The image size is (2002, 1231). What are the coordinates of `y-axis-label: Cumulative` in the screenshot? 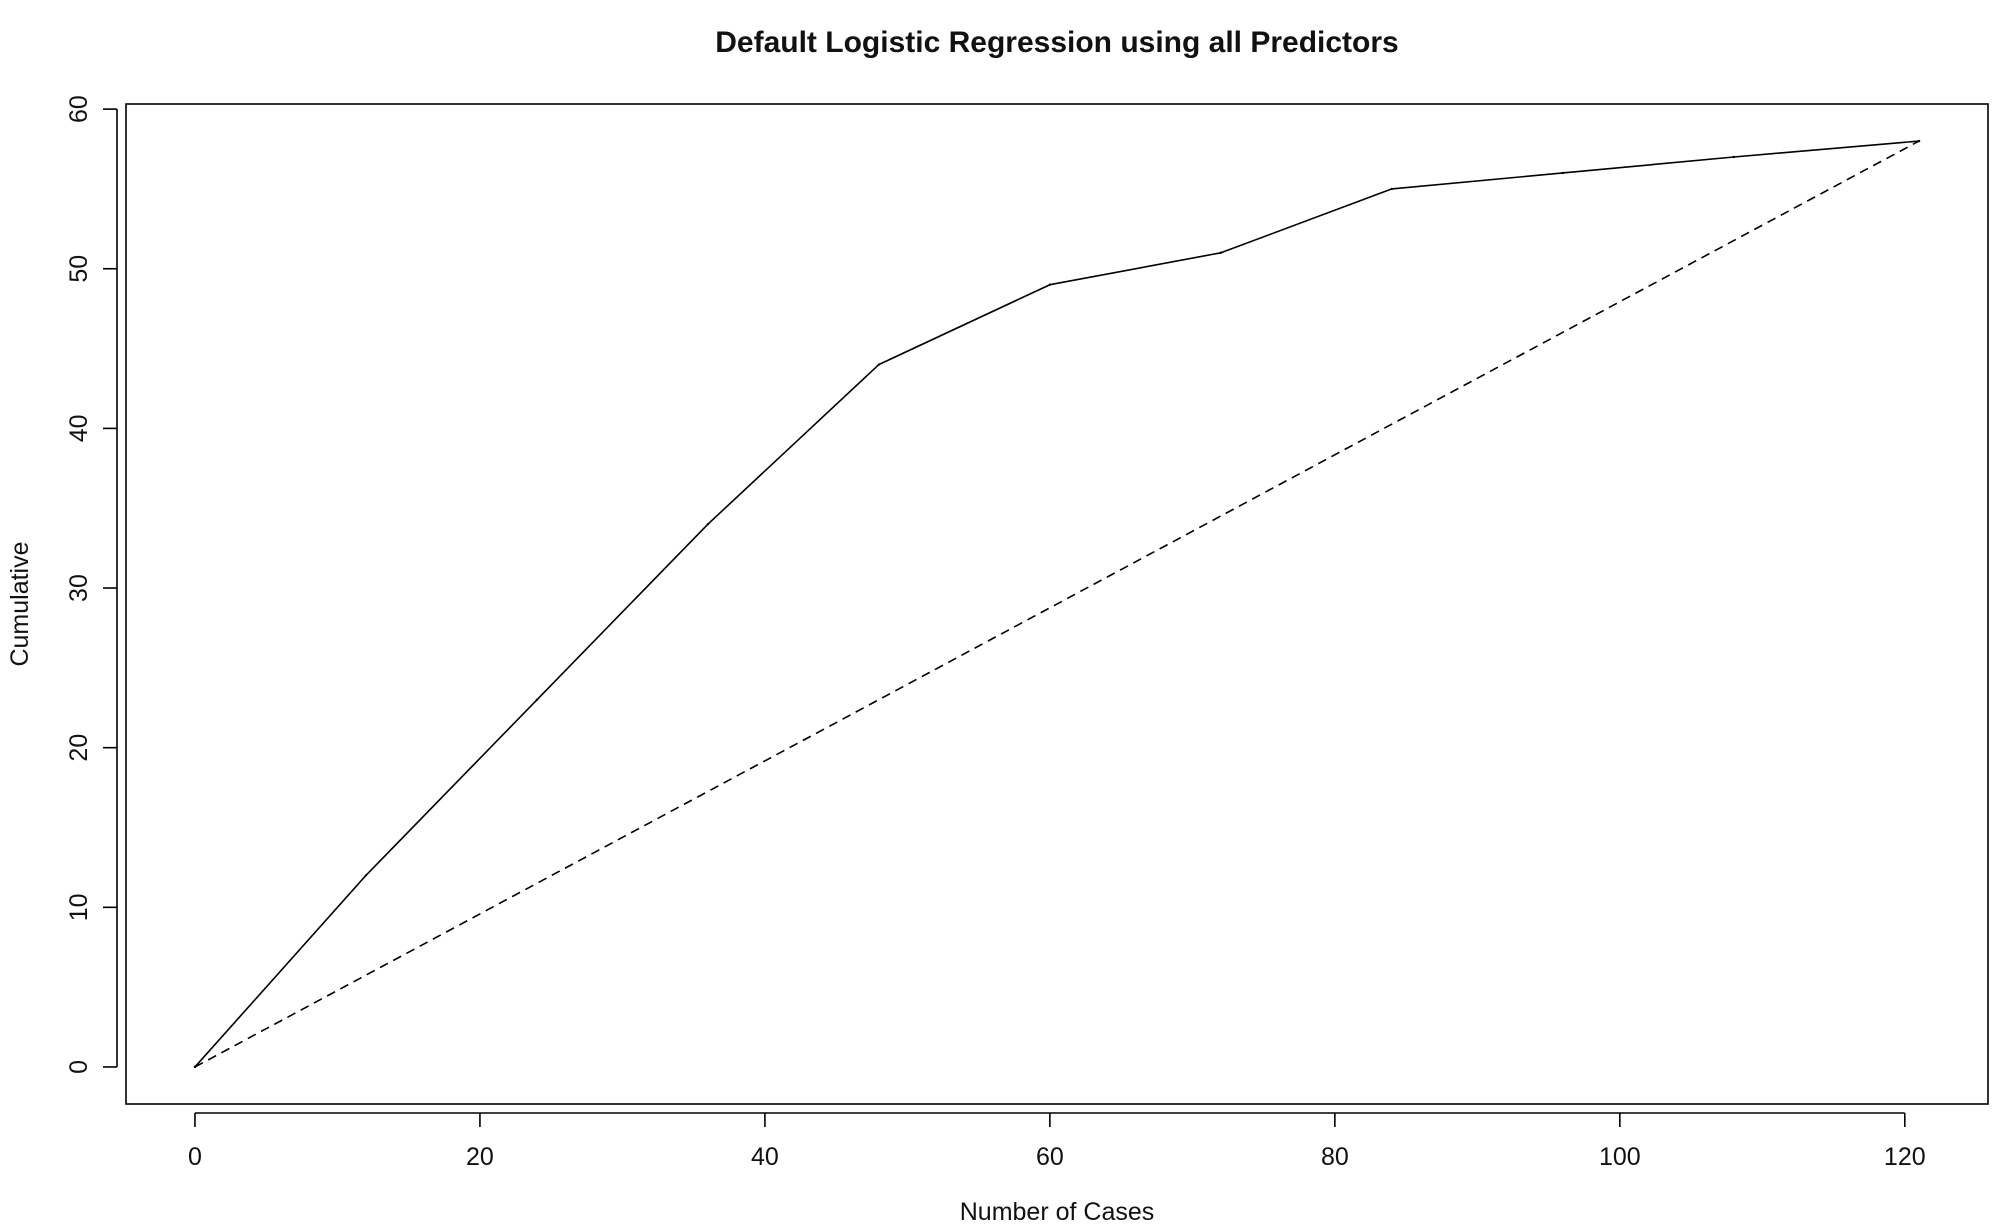 It's located at (20, 603).